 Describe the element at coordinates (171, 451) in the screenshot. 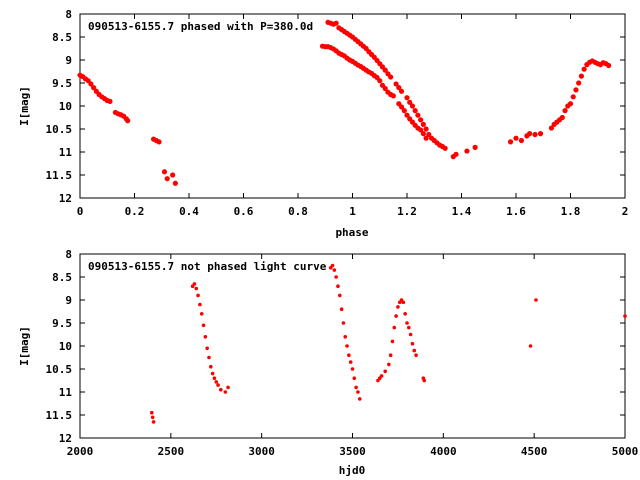

I see `x-tick-label: 2500` at that location.